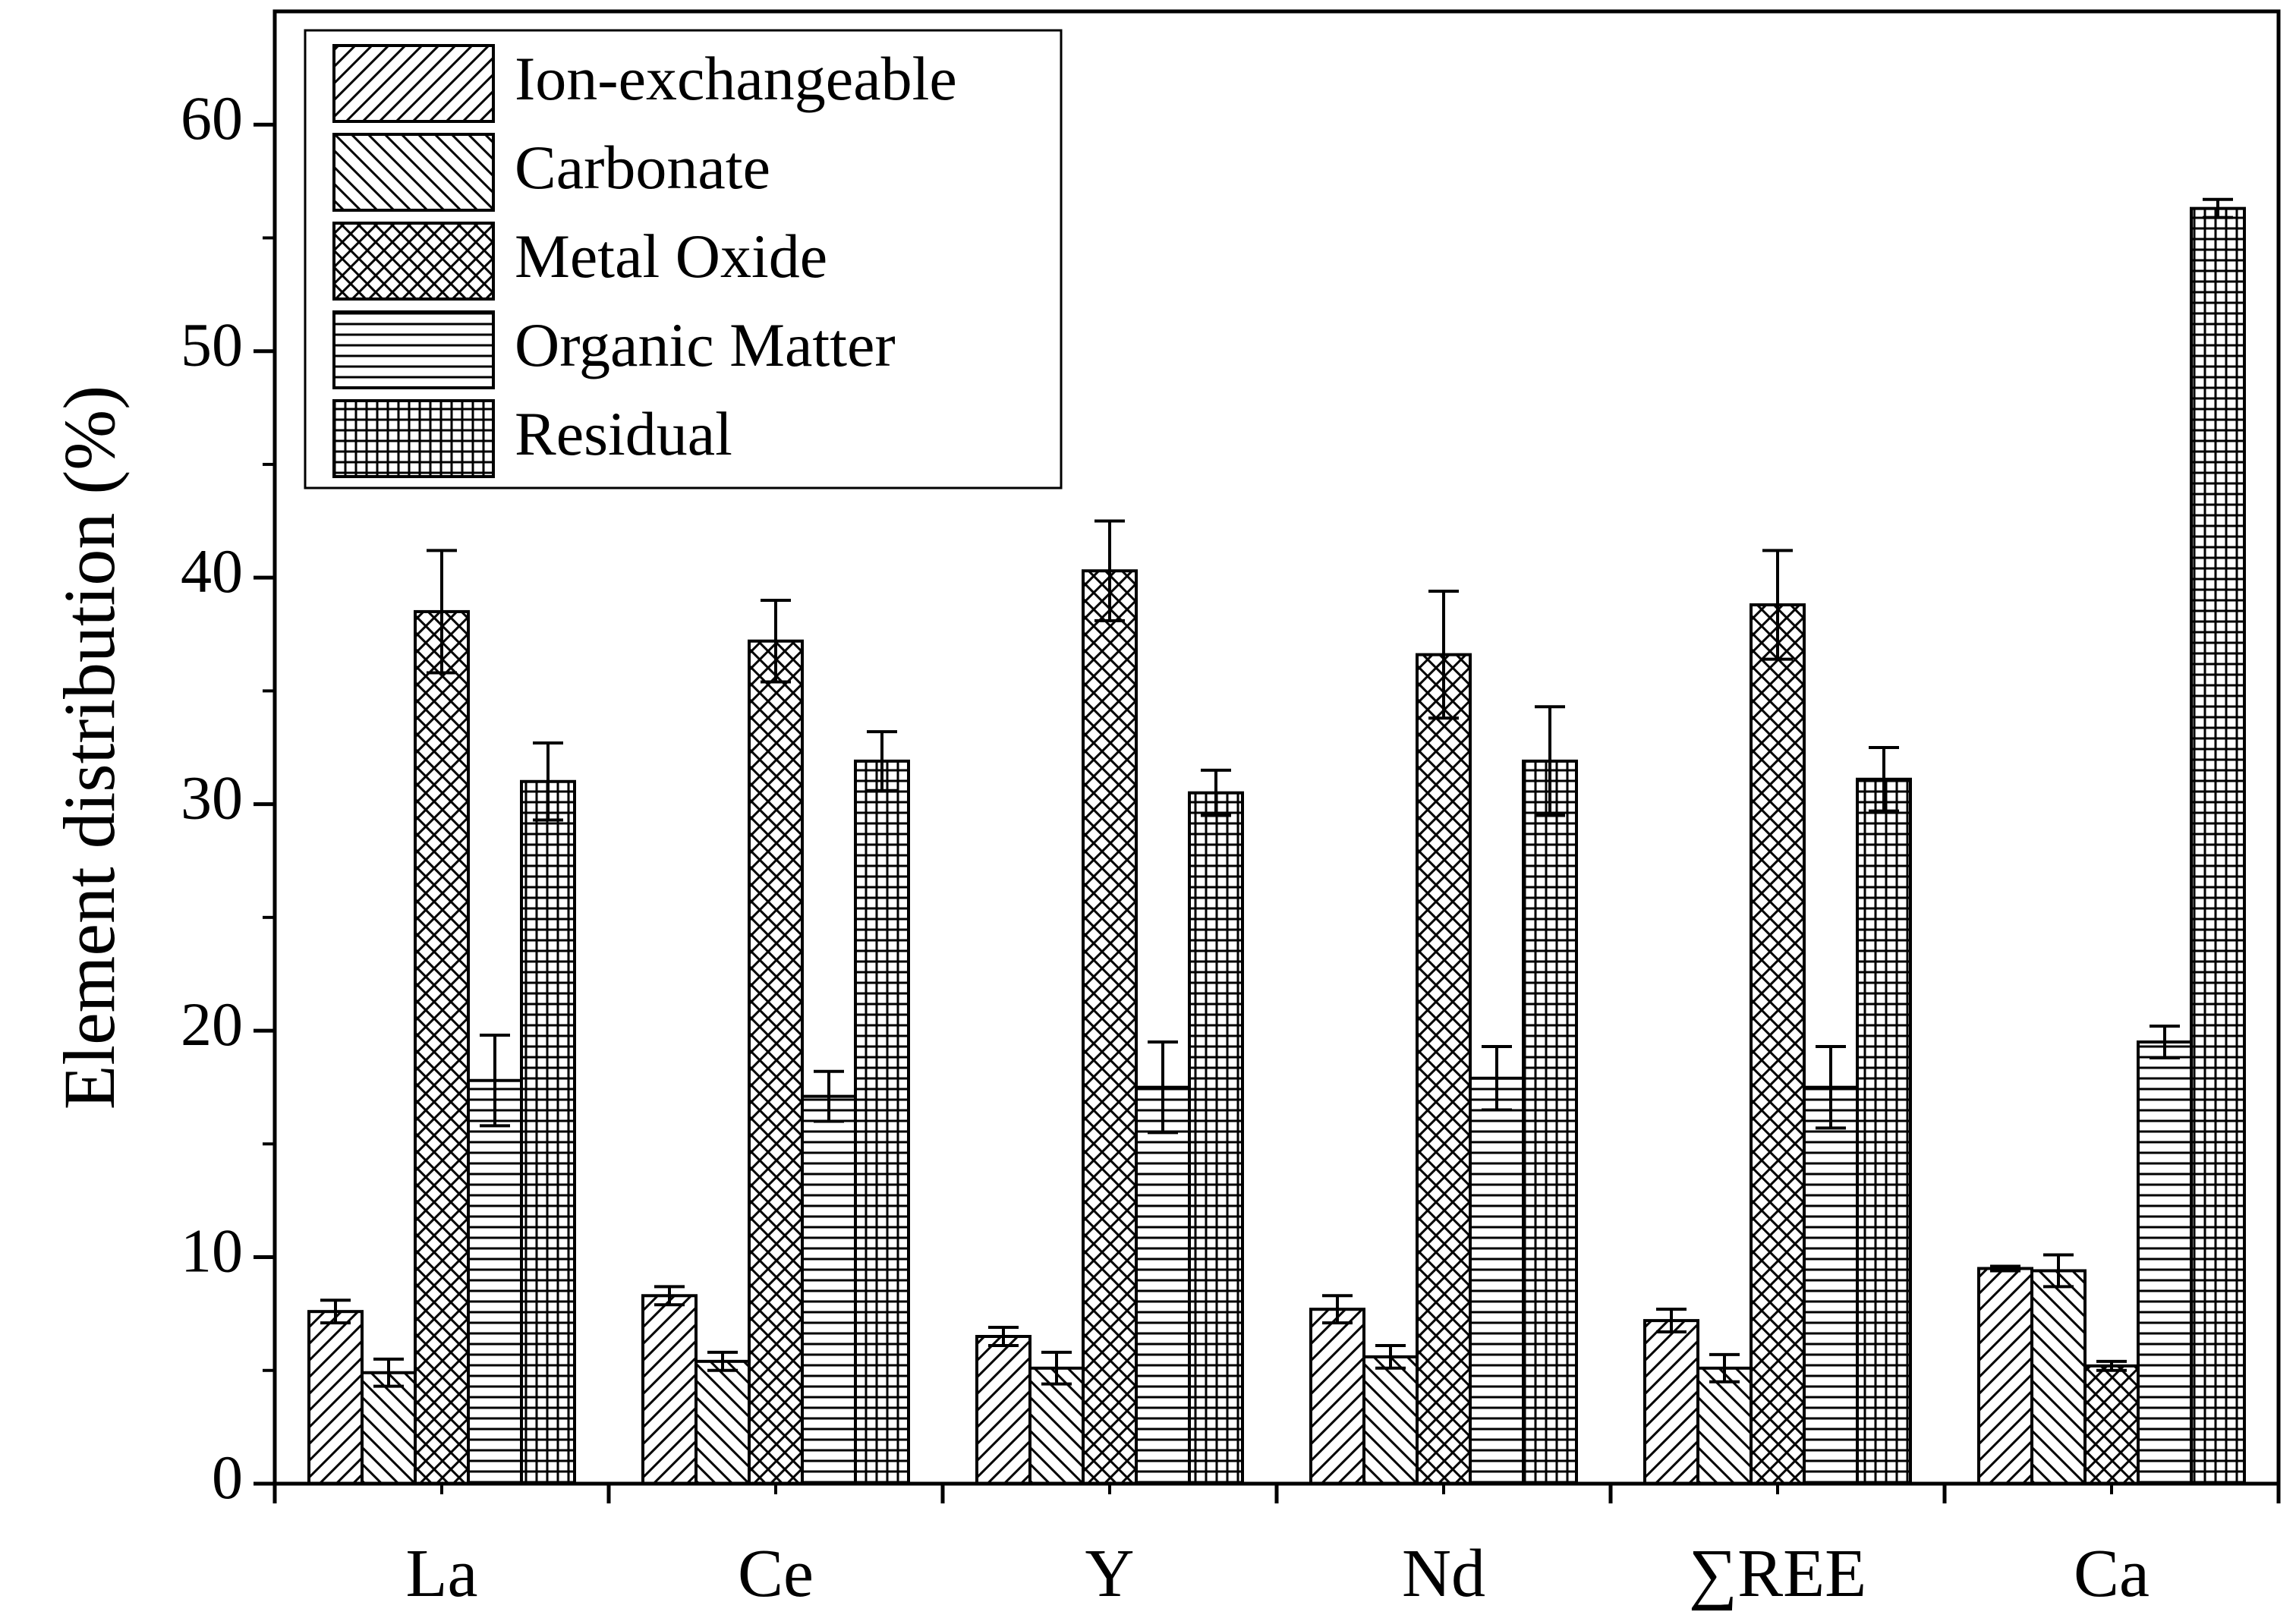 This screenshot has width=2296, height=1618. I want to click on series-ion-exchangeable, so click(1170, 1375).